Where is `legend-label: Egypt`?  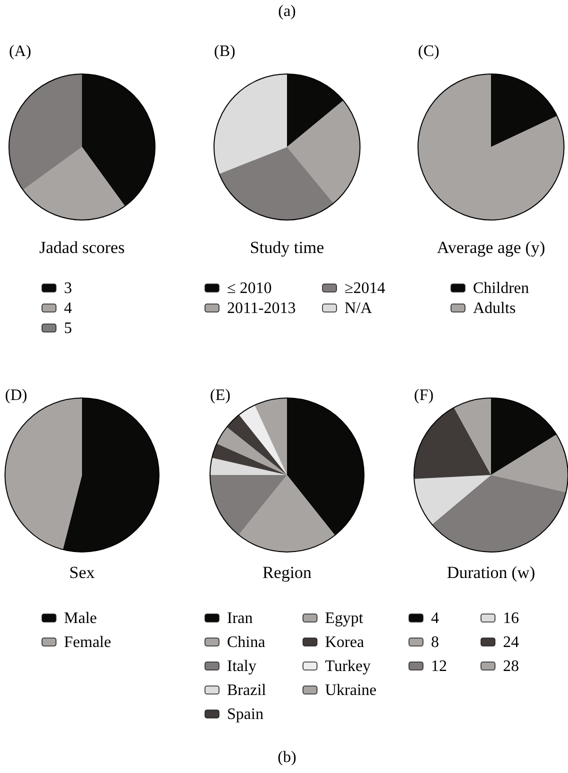 legend-label: Egypt is located at coordinates (344, 618).